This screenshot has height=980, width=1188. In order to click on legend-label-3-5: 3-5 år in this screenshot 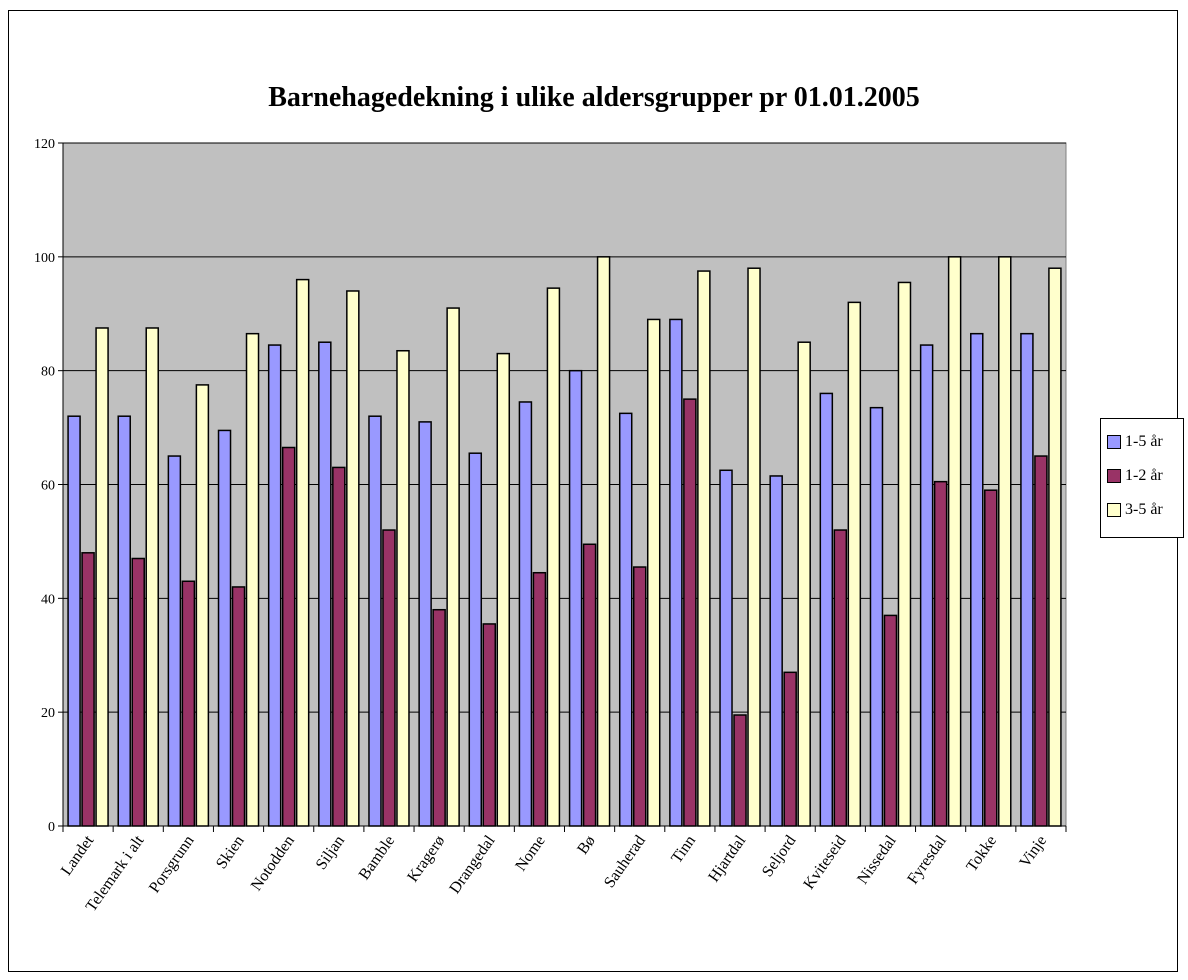, I will do `click(1144, 509)`.